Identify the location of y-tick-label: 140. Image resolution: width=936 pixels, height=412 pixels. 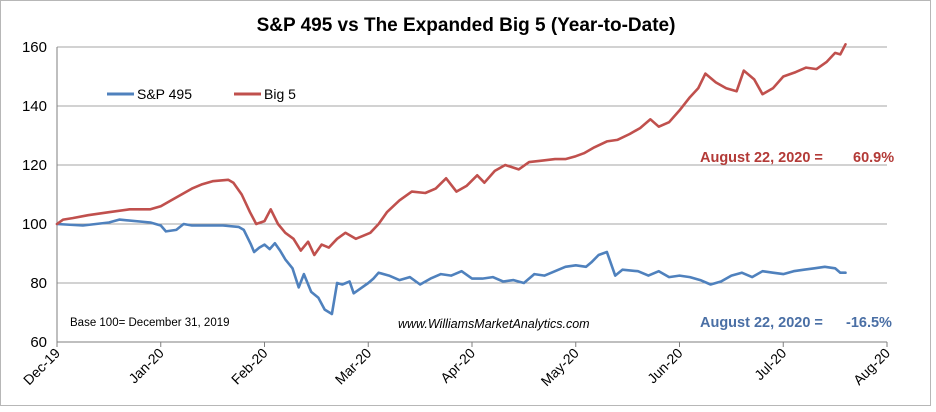
(34, 106).